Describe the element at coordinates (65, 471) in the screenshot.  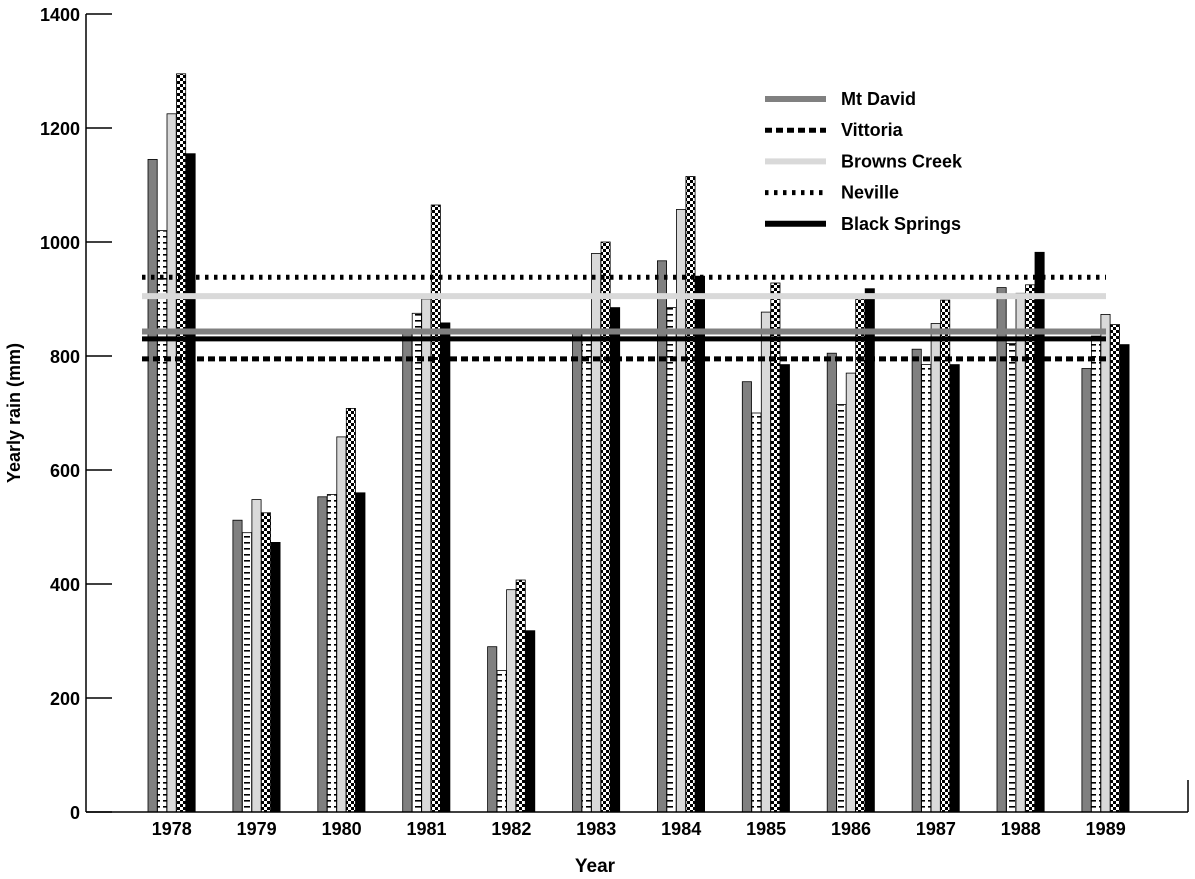
I see `y-tick-label: 600` at that location.